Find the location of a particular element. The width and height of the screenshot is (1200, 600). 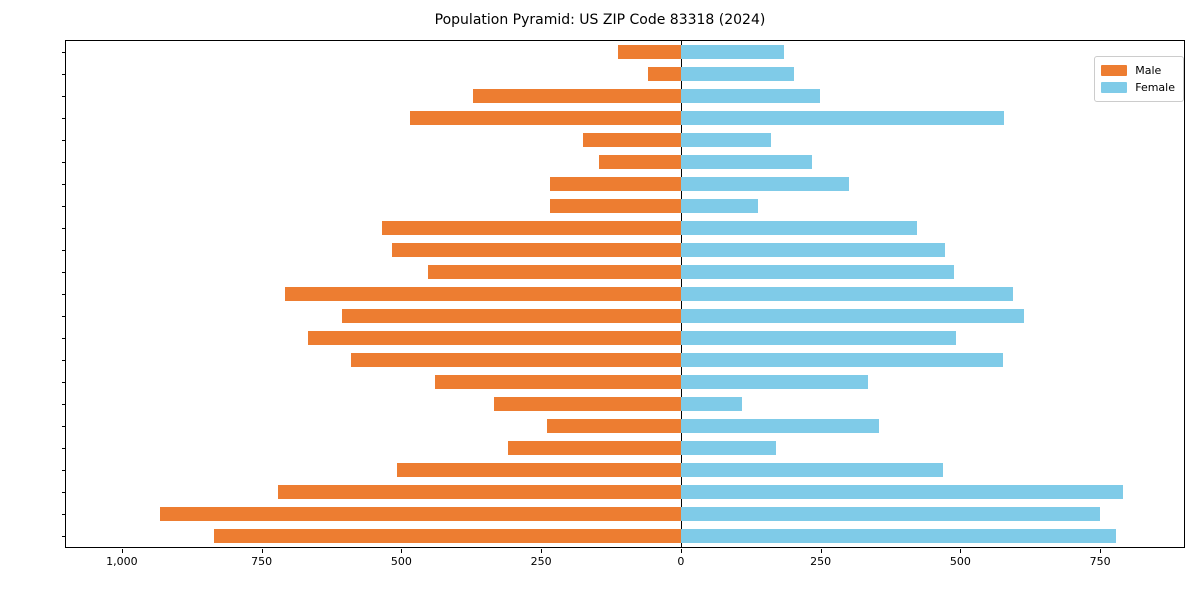

legend-swatch-female is located at coordinates (1114, 87).